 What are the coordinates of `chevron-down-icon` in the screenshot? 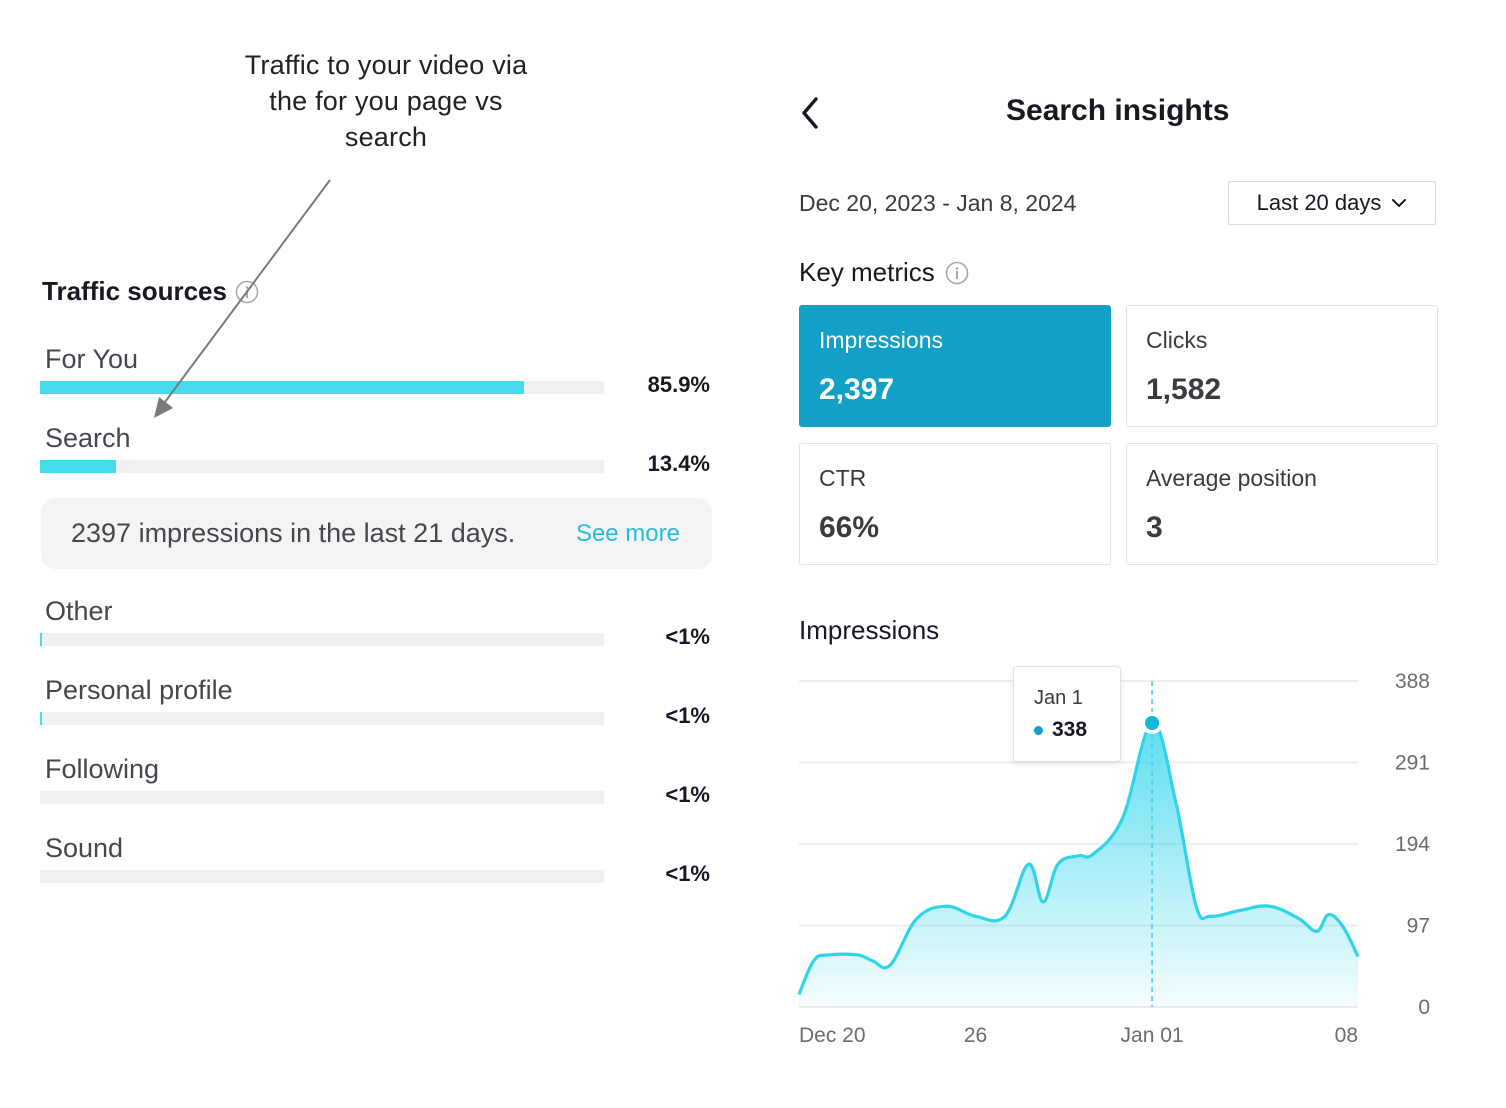 It's located at (1399, 203).